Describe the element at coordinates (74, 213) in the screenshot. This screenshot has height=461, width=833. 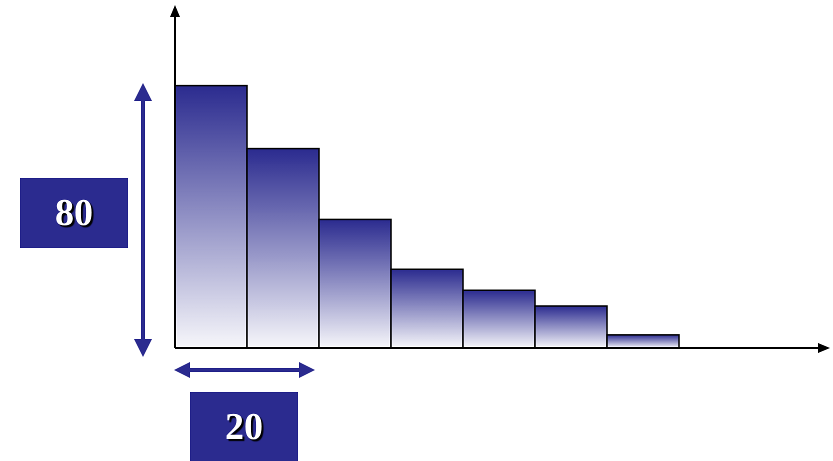
I see `text: 80` at that location.